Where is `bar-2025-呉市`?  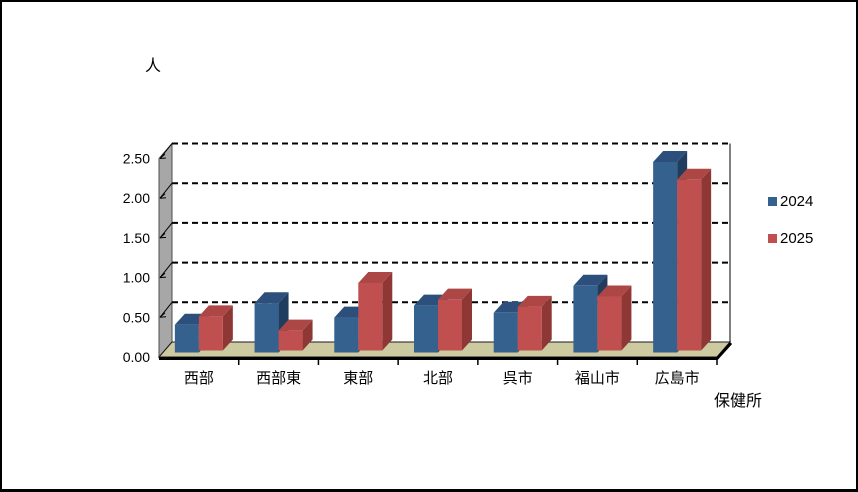 bar-2025-呉市 is located at coordinates (534, 323).